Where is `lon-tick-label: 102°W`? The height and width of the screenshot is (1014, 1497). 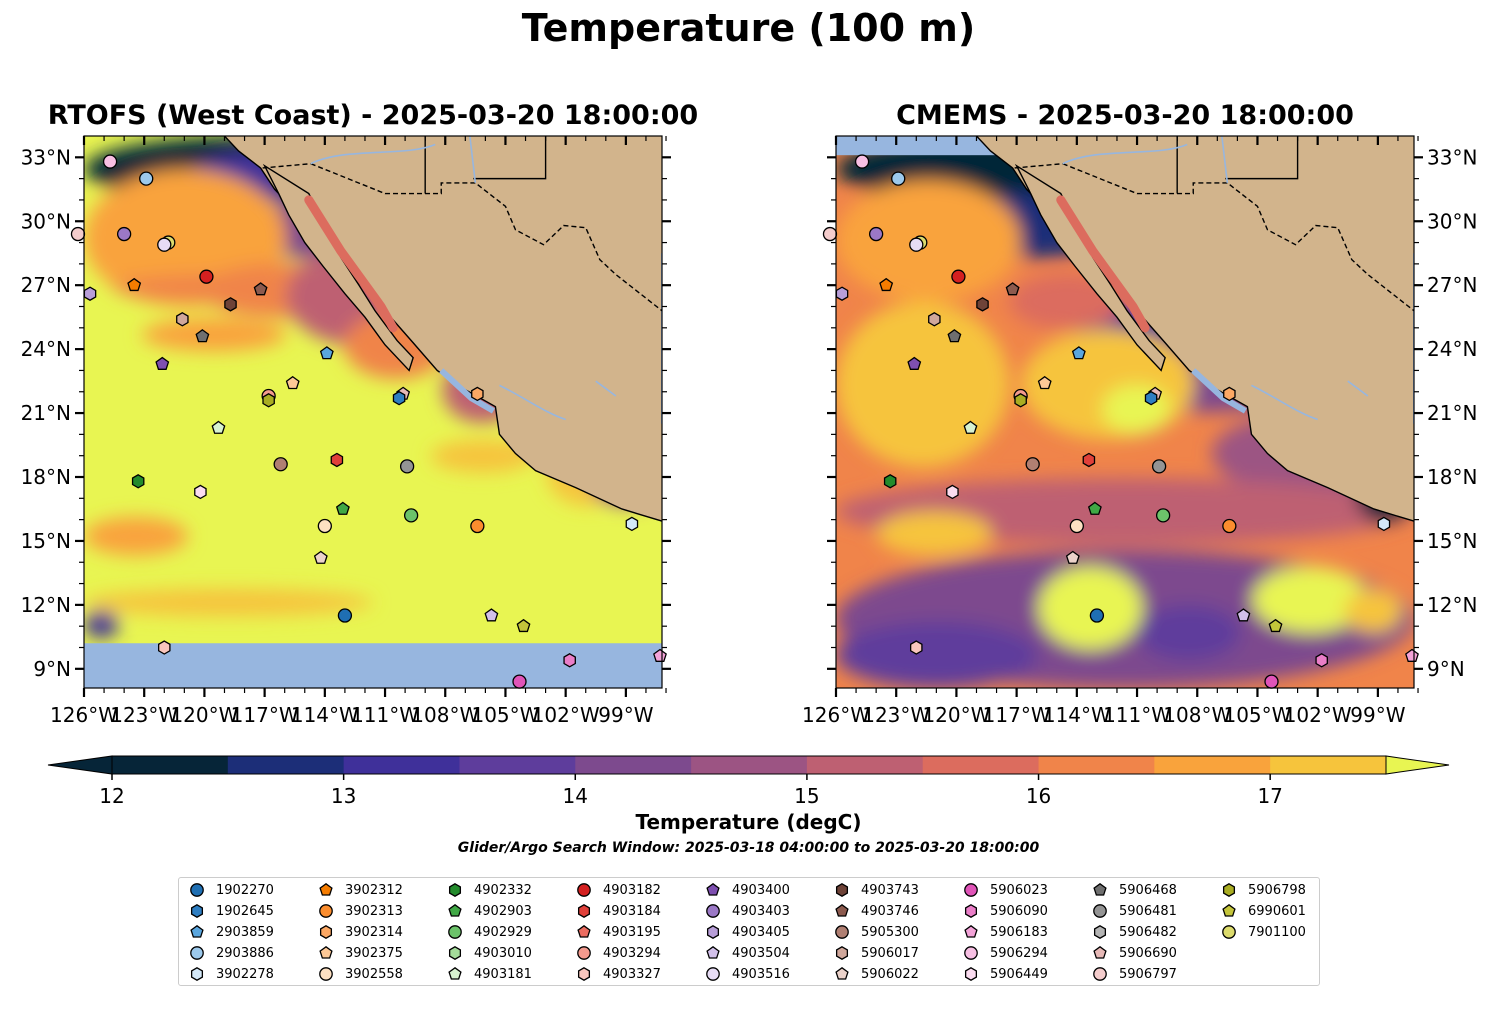
lon-tick-label: 102°W is located at coordinates (566, 715).